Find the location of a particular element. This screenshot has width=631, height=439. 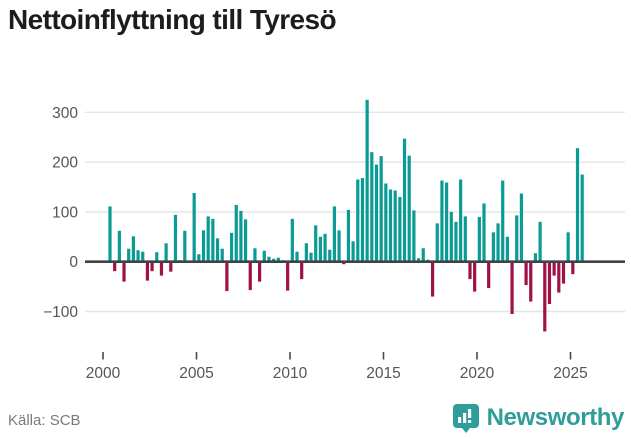

newsworthy-logo: Newsworthy is located at coordinates (538, 418).